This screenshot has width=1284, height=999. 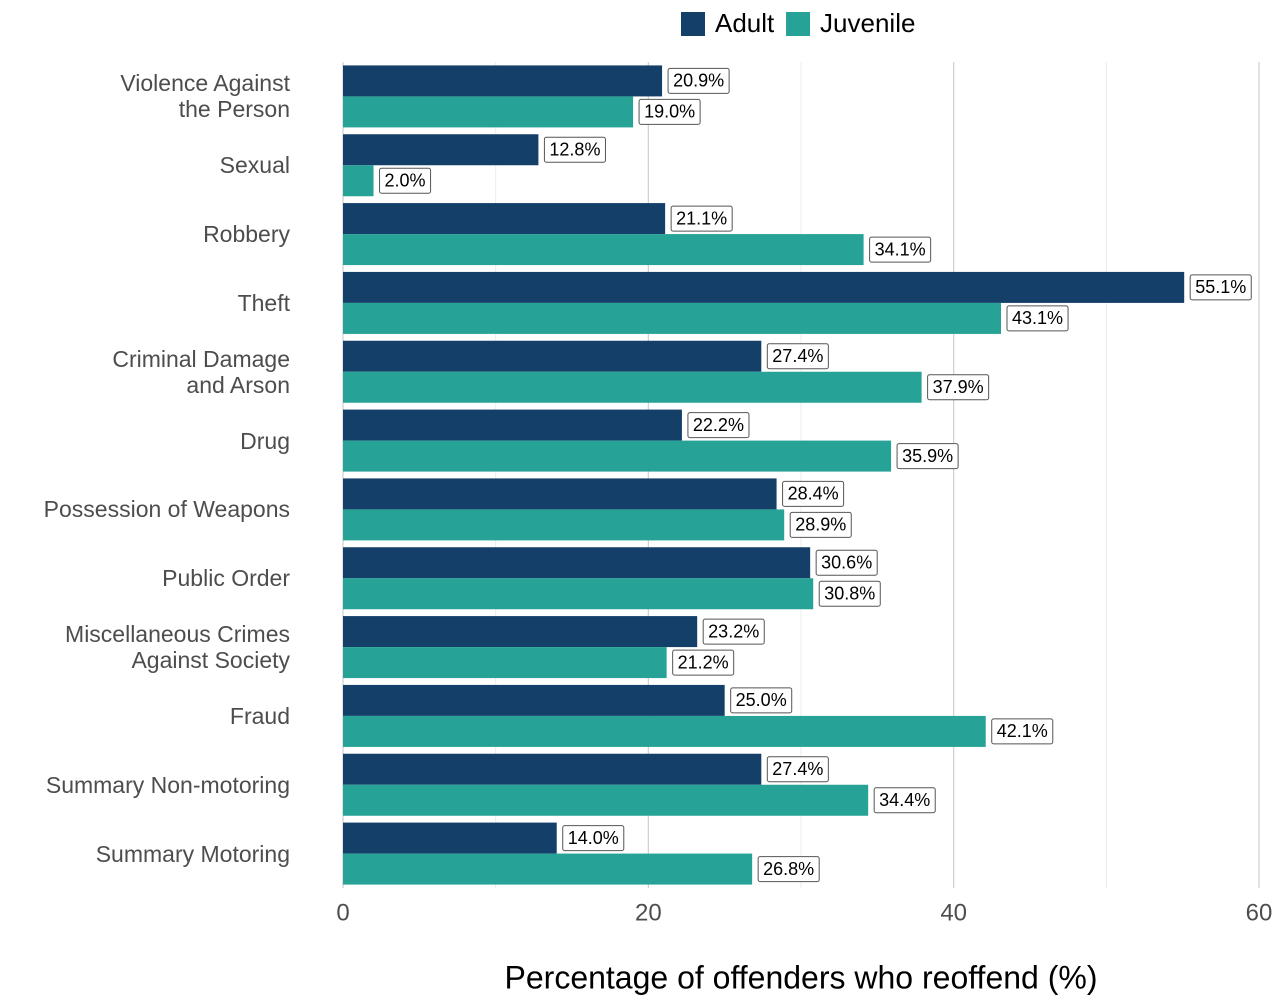 What do you see at coordinates (265, 440) in the screenshot?
I see `y-tick-label: Drug` at bounding box center [265, 440].